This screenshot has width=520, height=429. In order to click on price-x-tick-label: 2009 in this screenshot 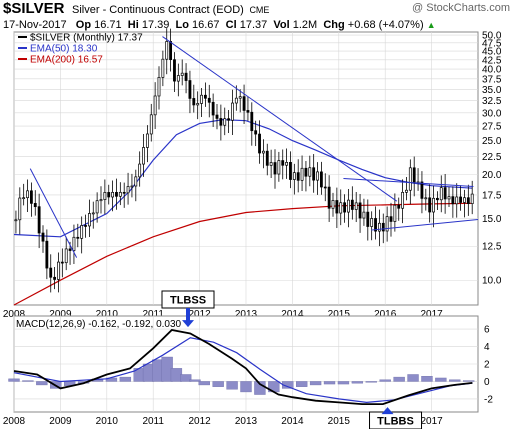, I will do `click(60, 314)`.